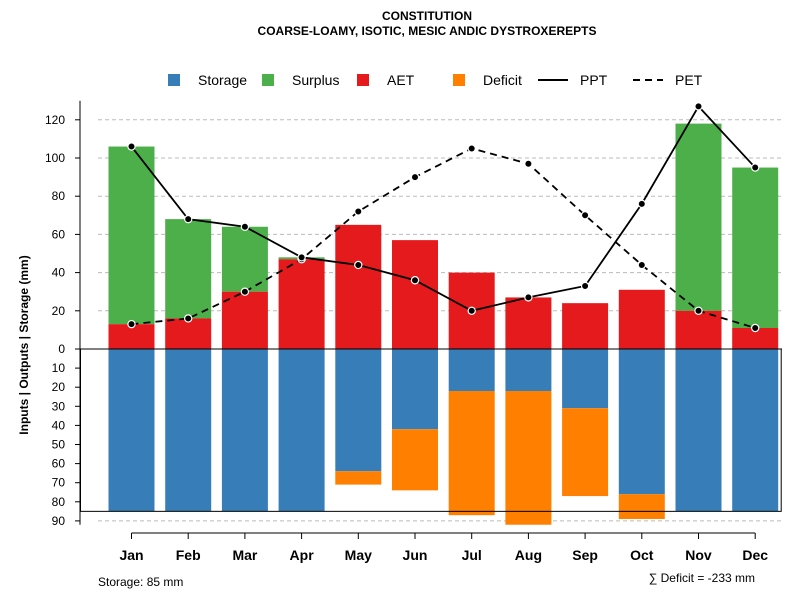 The image size is (800, 600). Describe the element at coordinates (358, 555) in the screenshot. I see `x-tick-label: May` at that location.